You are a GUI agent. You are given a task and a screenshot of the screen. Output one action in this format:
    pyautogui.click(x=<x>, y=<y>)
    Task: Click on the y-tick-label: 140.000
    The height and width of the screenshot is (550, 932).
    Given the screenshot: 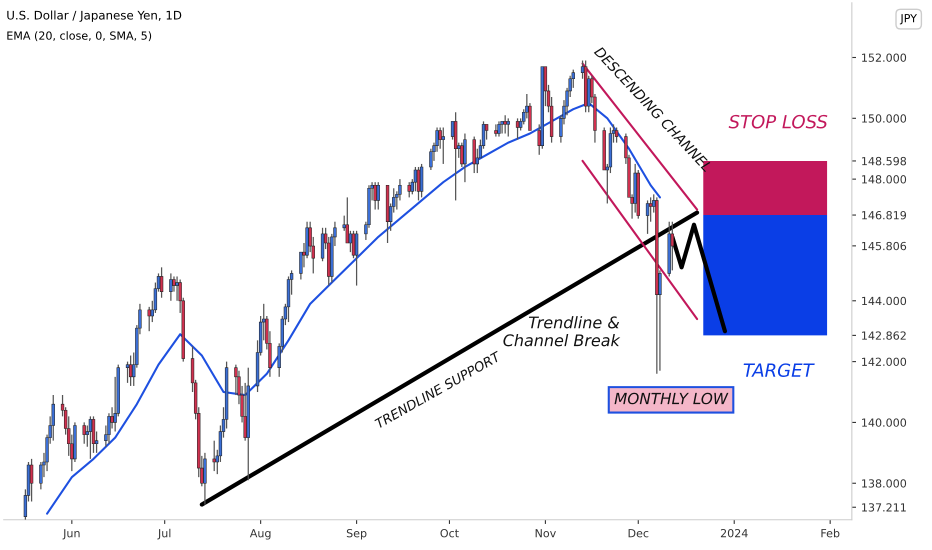 What is the action you would take?
    pyautogui.click(x=884, y=422)
    